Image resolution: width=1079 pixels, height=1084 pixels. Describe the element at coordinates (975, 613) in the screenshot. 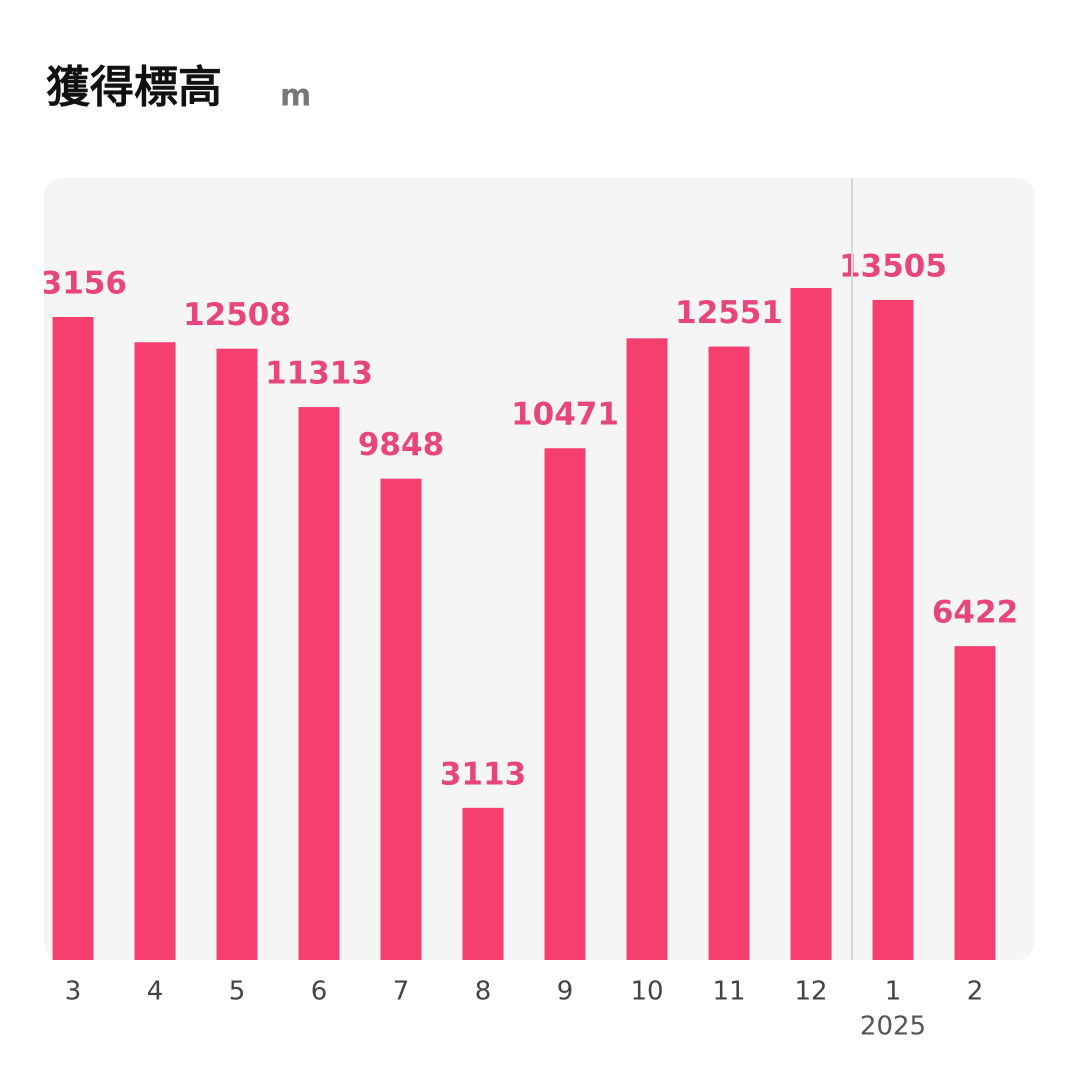

I see `data-label: 6422` at that location.